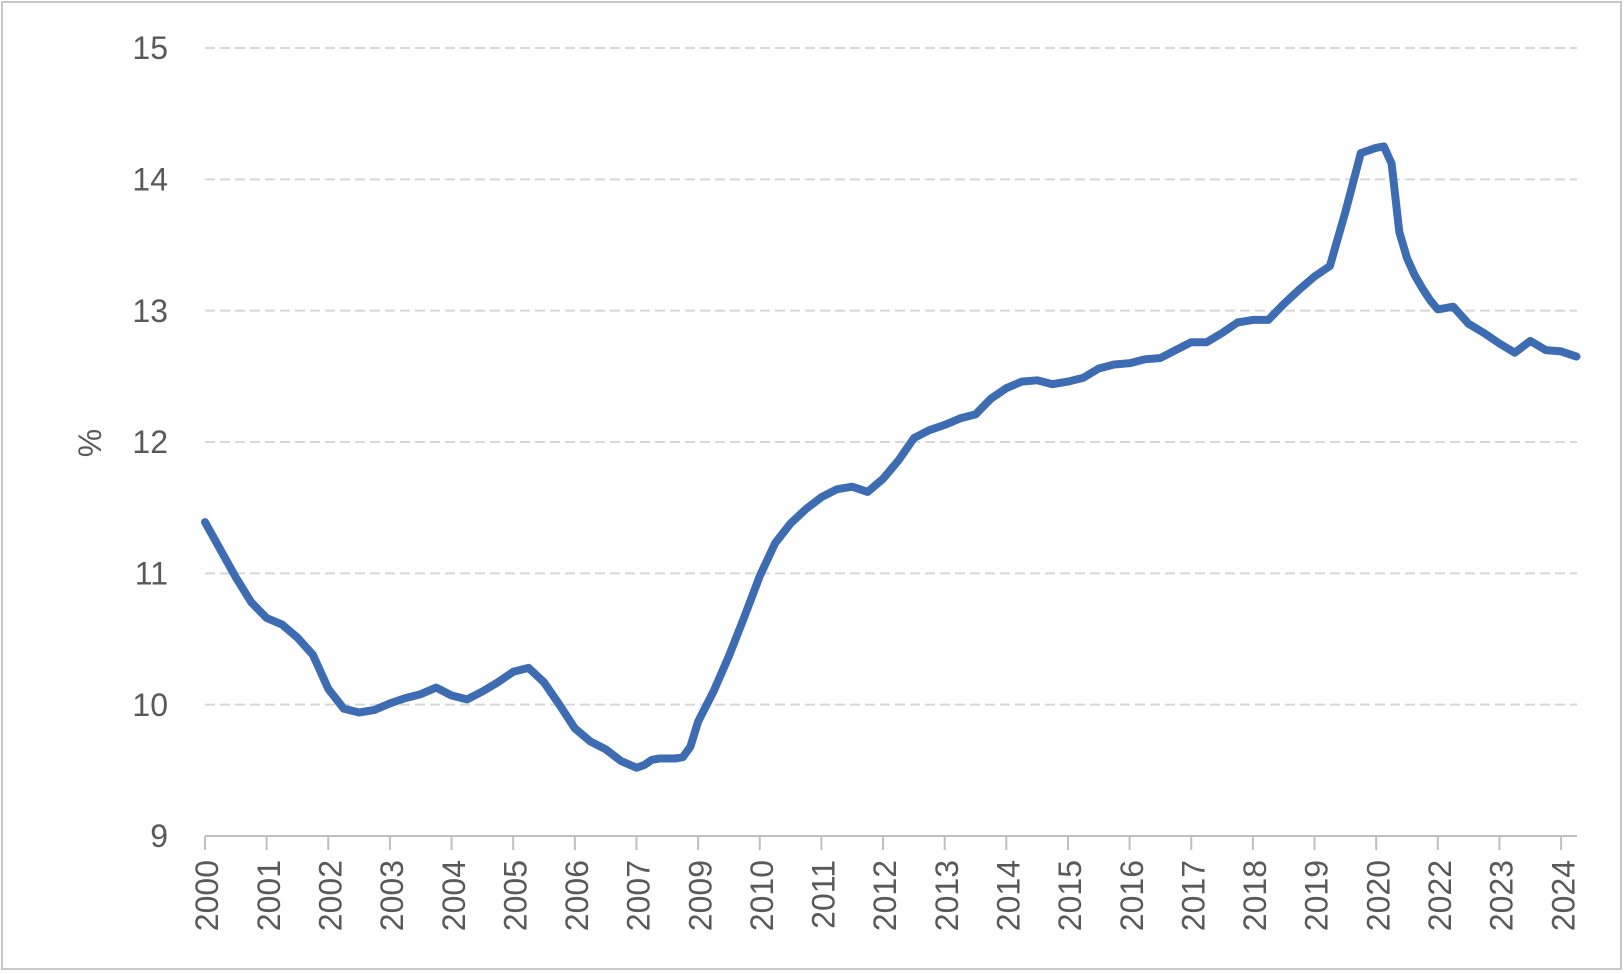 This screenshot has width=1624, height=974. Describe the element at coordinates (1132, 895) in the screenshot. I see `x-tick-label-2016: 2016` at that location.